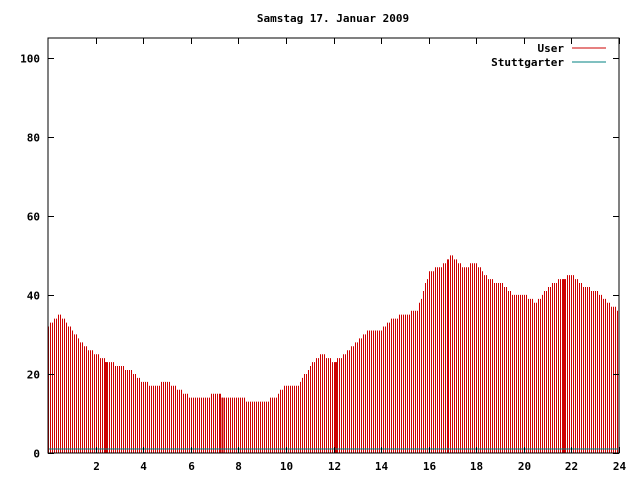  What do you see at coordinates (238, 466) in the screenshot?
I see `x-tick-label: 8` at bounding box center [238, 466].